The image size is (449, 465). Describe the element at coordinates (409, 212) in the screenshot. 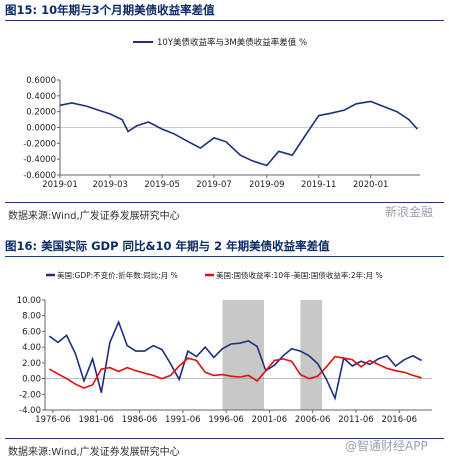

I see `figure1-watermark: 新浪金融` at that location.